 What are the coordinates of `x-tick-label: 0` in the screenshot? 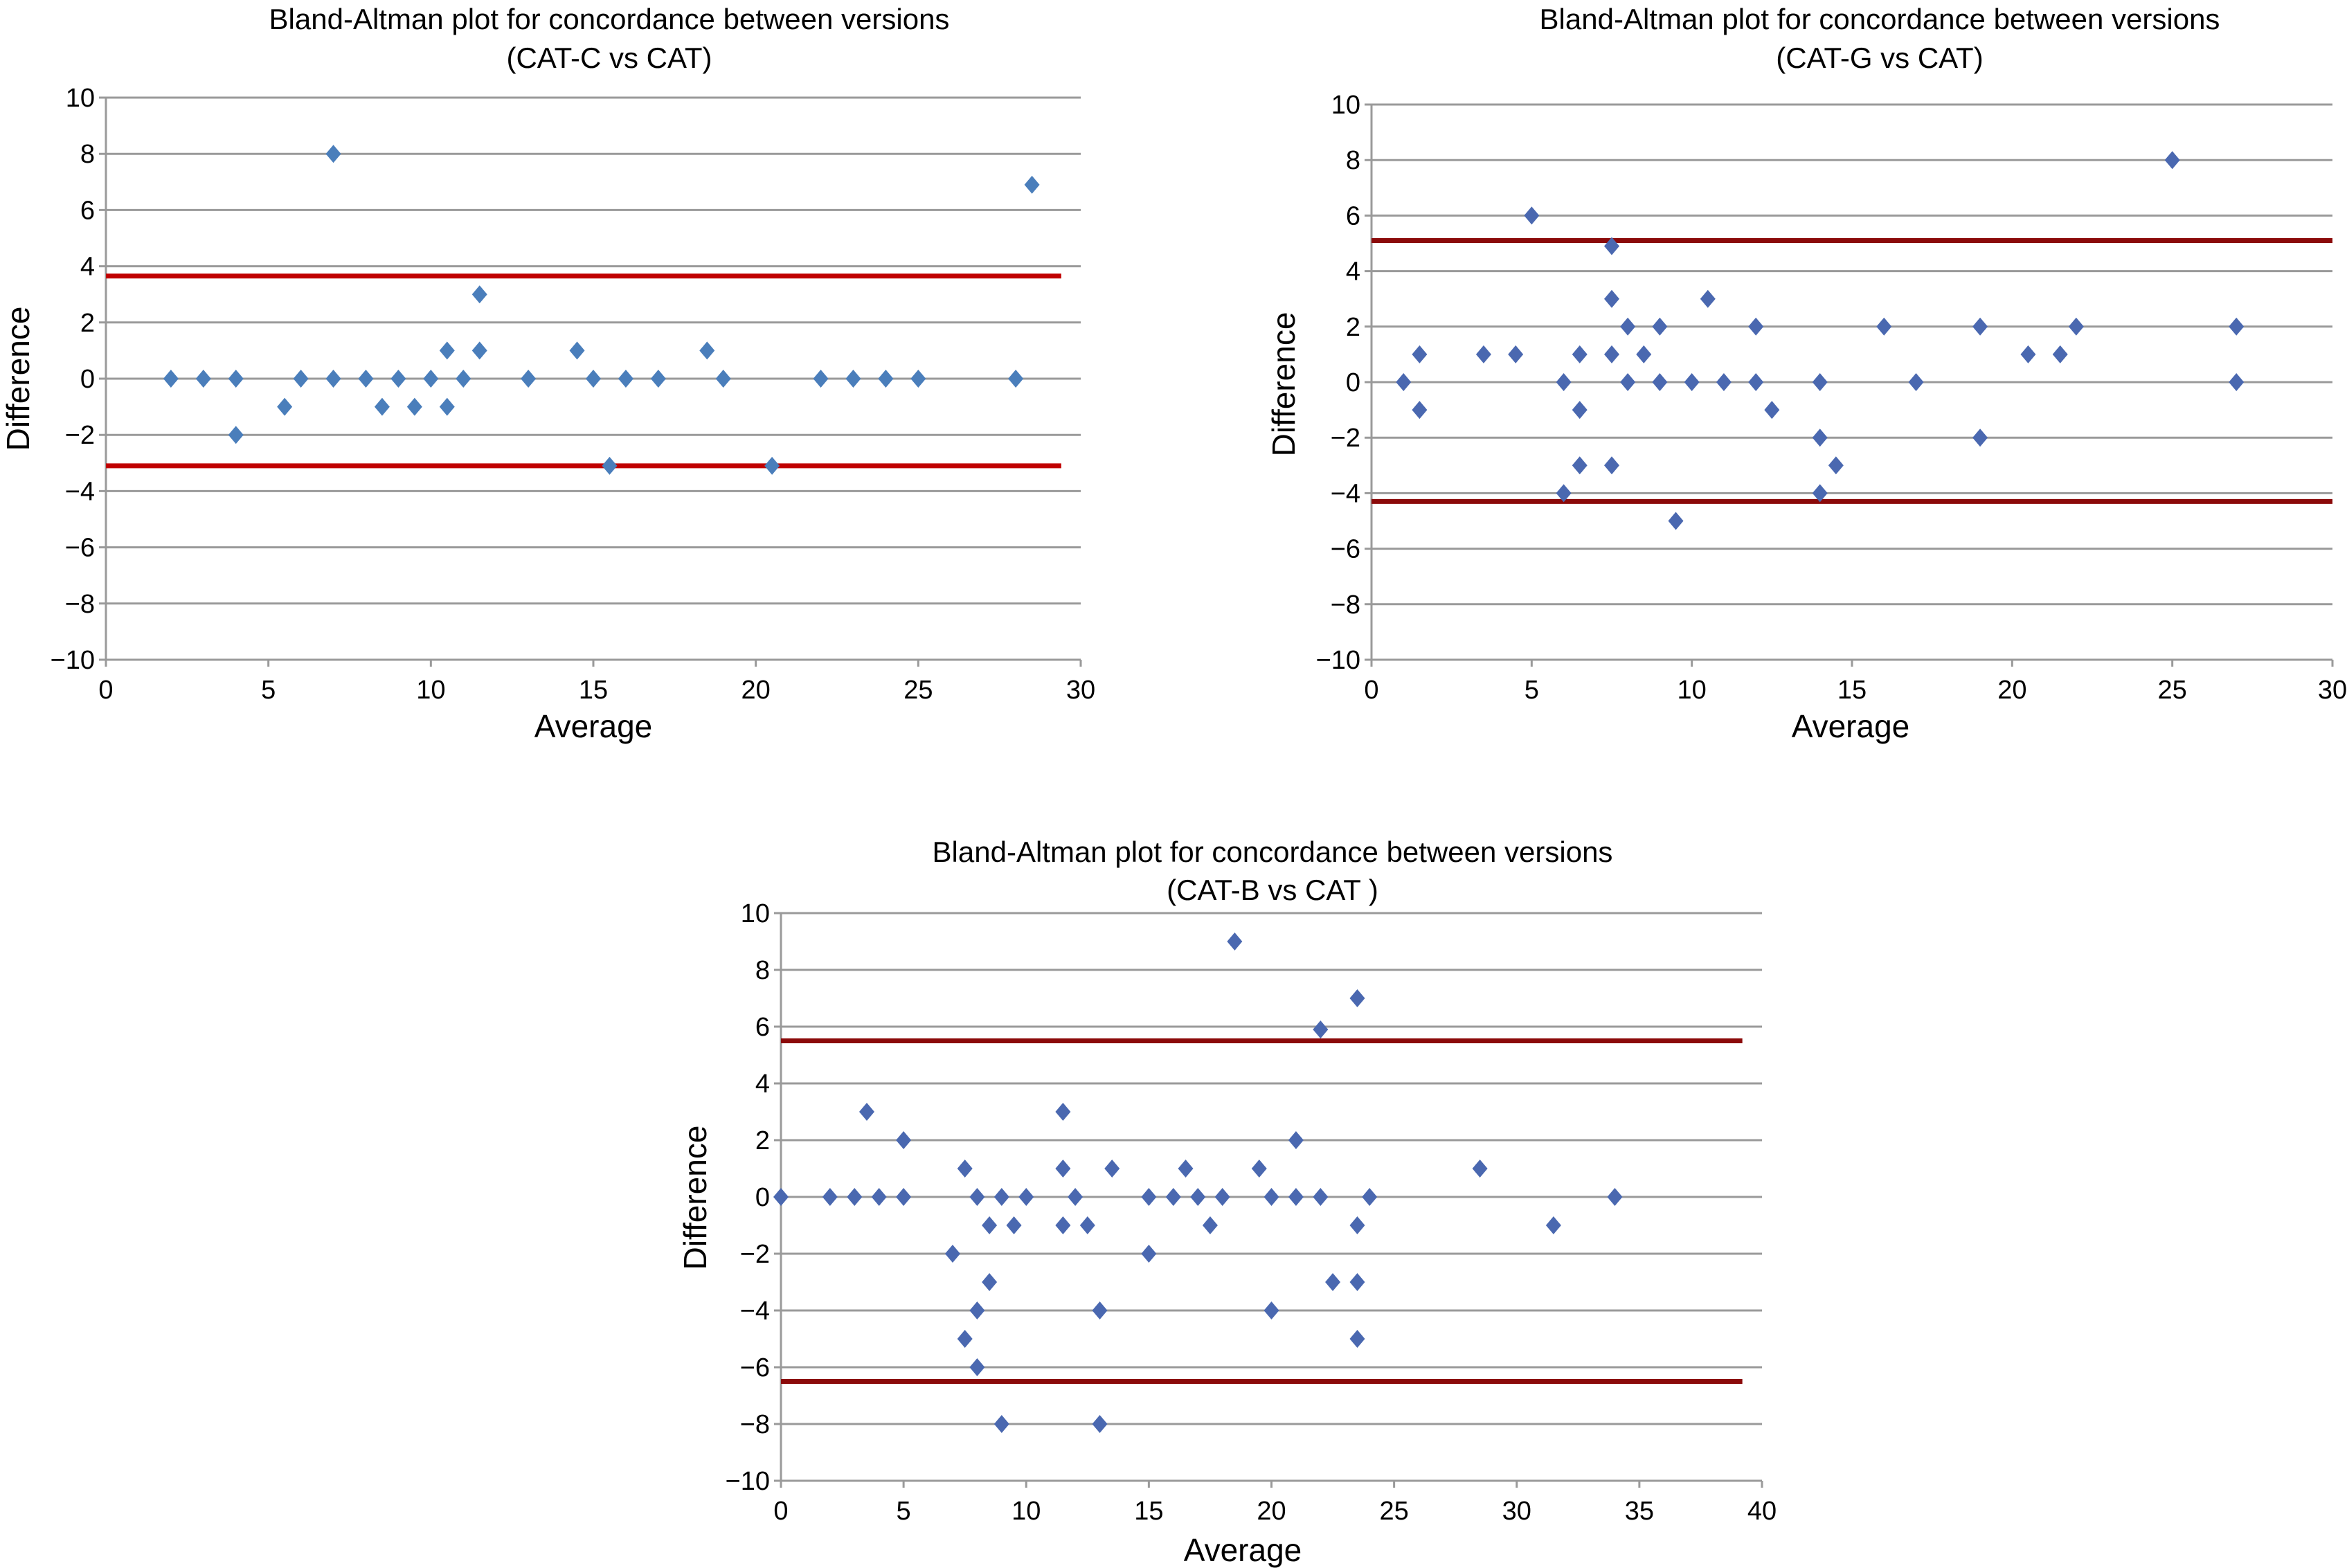 It's located at (1371, 690).